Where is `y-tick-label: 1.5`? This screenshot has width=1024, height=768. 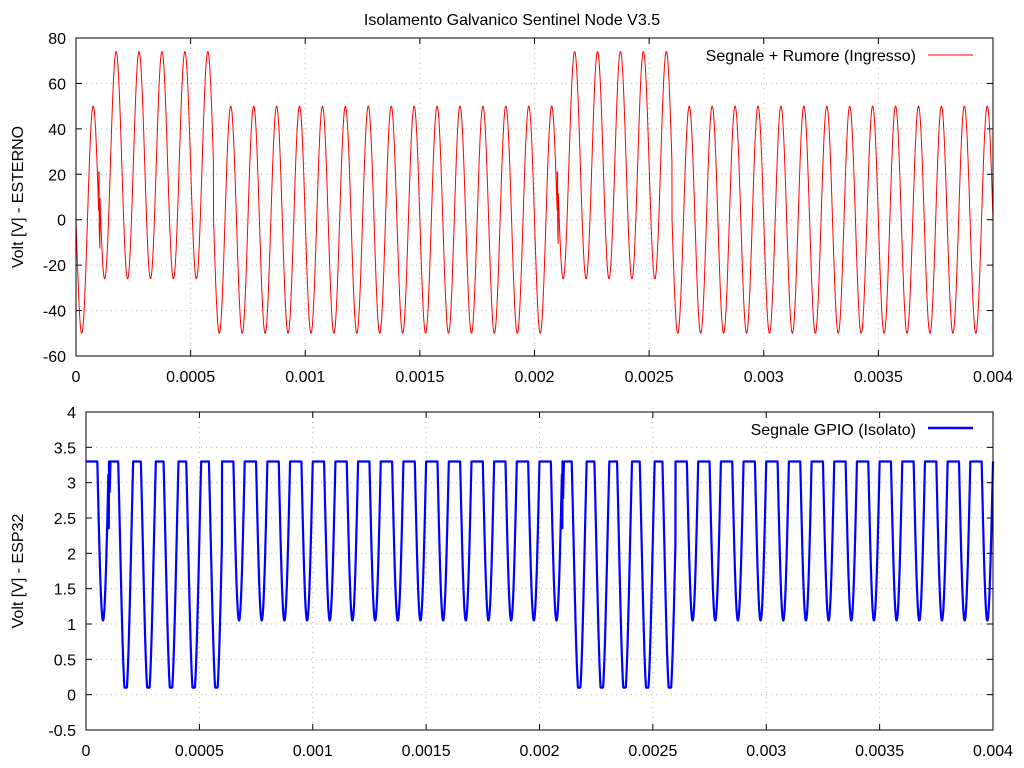 y-tick-label: 1.5 is located at coordinates (65, 590).